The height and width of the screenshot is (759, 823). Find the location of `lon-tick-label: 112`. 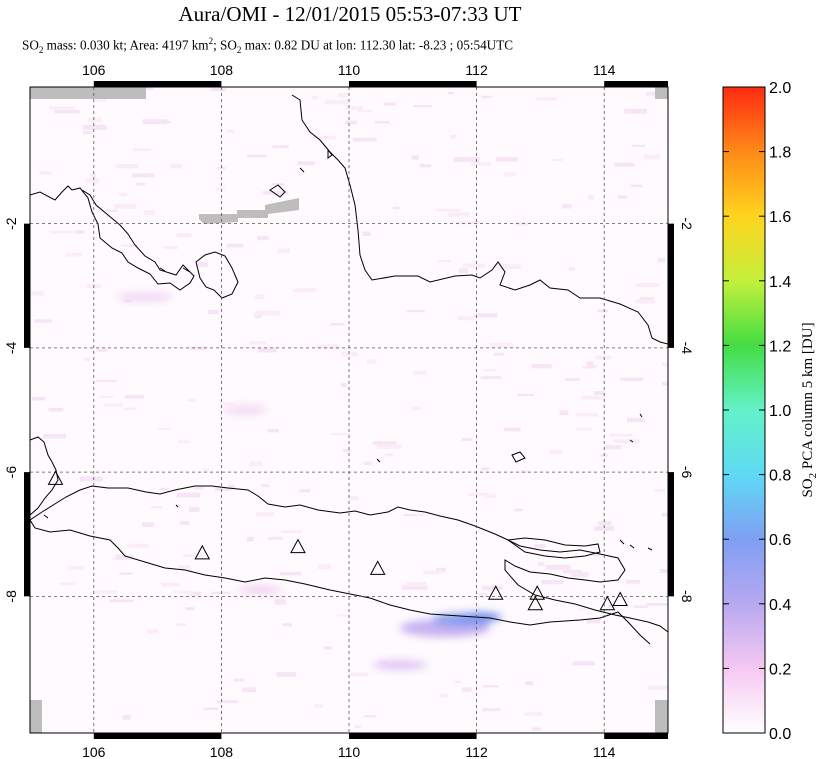

lon-tick-label: 112 is located at coordinates (476, 751).